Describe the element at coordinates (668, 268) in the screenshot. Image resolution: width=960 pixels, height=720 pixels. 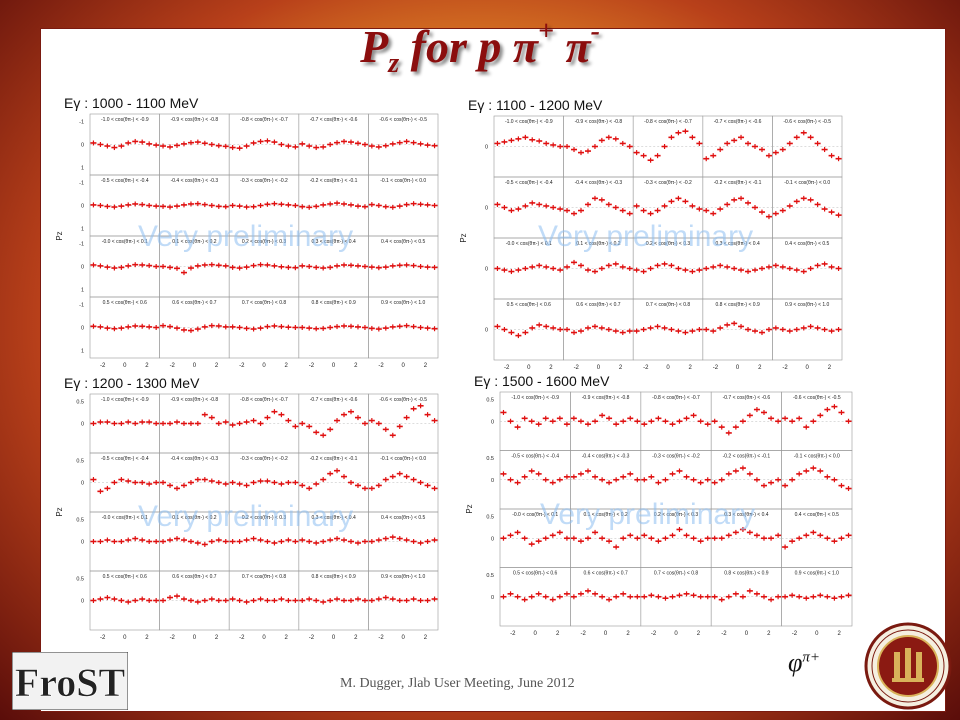
I see `subplot-frame` at that location.